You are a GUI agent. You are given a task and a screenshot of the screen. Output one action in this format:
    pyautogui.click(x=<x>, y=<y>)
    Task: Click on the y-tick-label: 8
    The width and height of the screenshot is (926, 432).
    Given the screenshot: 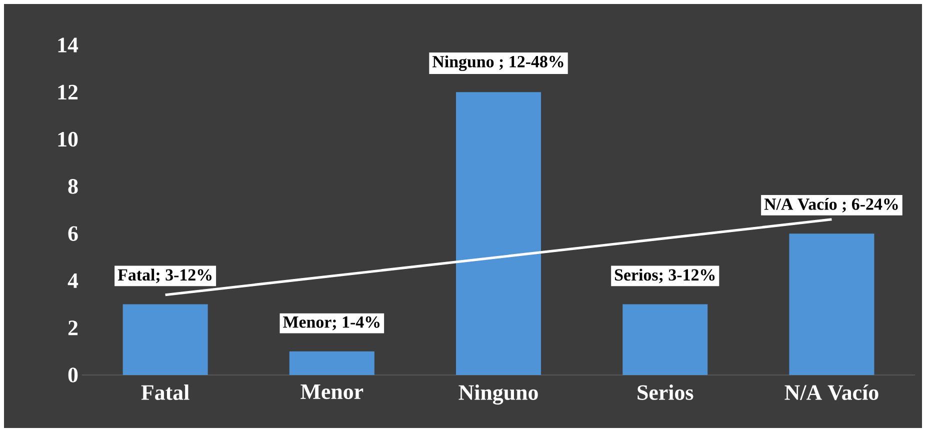 What is the action you would take?
    pyautogui.click(x=73, y=186)
    